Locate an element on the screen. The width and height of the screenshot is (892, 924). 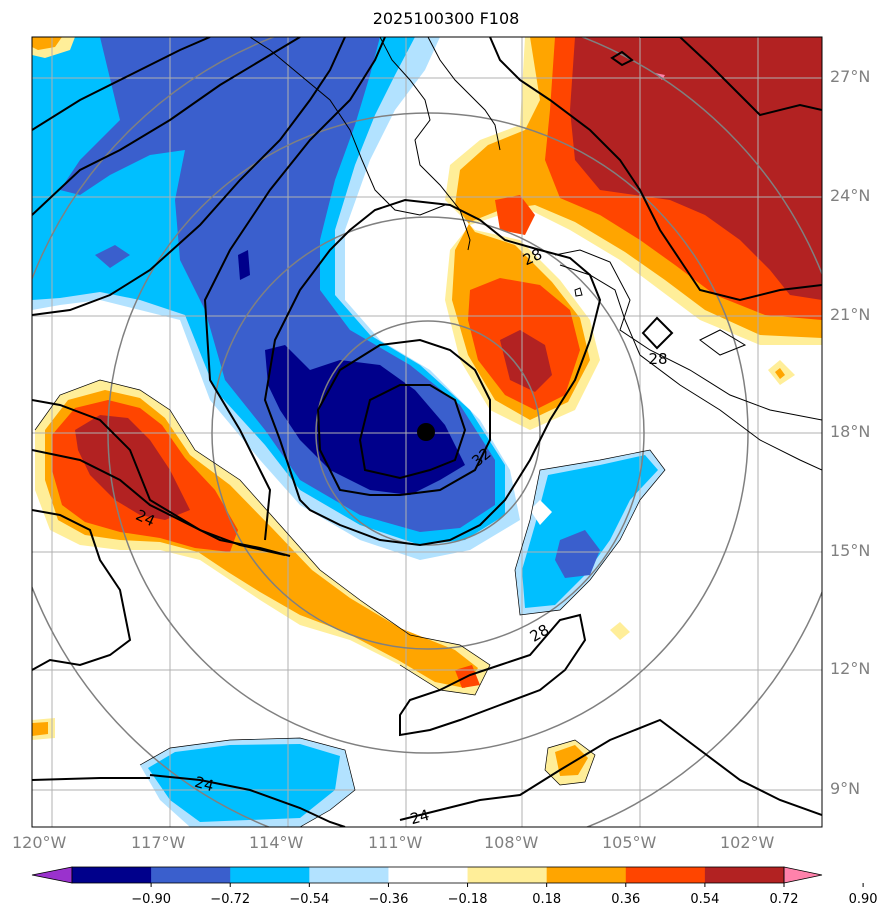
lon-tick: 108°W is located at coordinates (511, 842).